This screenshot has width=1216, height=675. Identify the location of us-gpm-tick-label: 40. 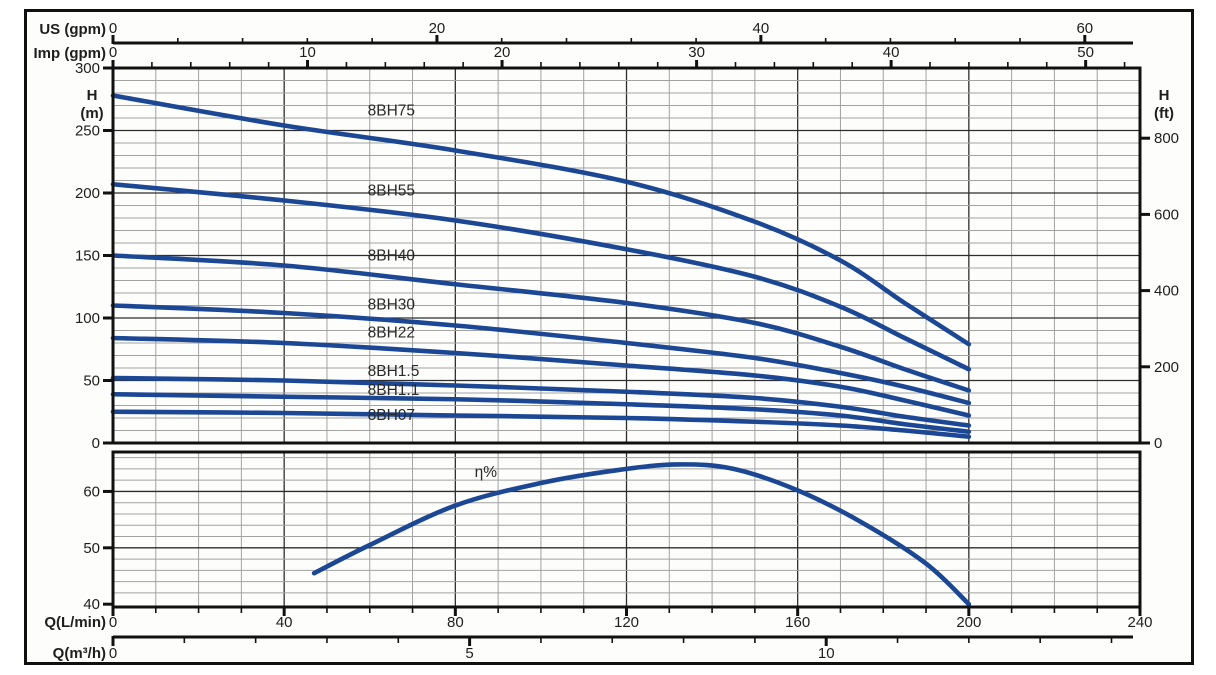
(761, 28).